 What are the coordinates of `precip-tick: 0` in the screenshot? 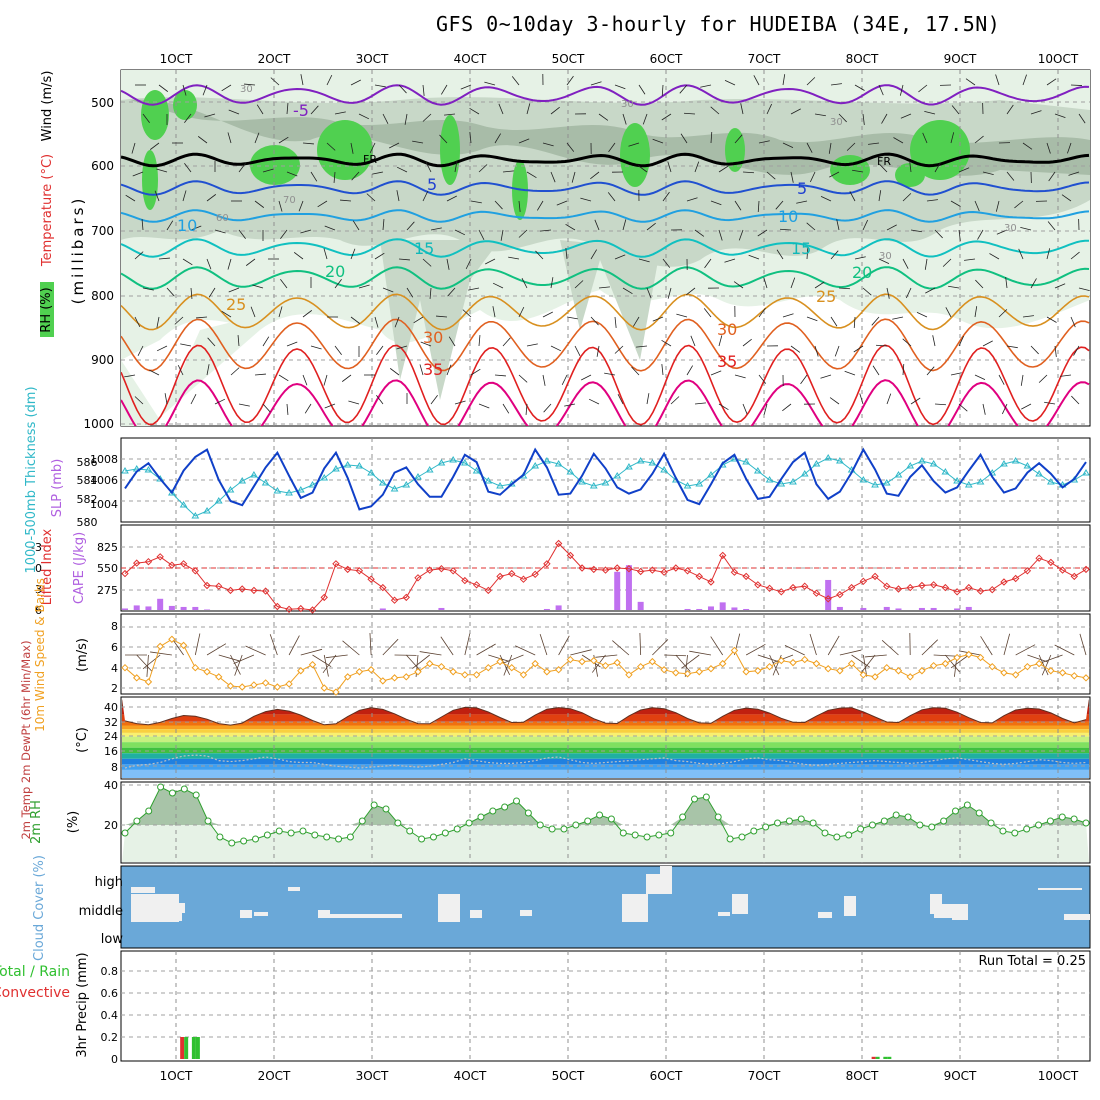 It's located at (114, 1059).